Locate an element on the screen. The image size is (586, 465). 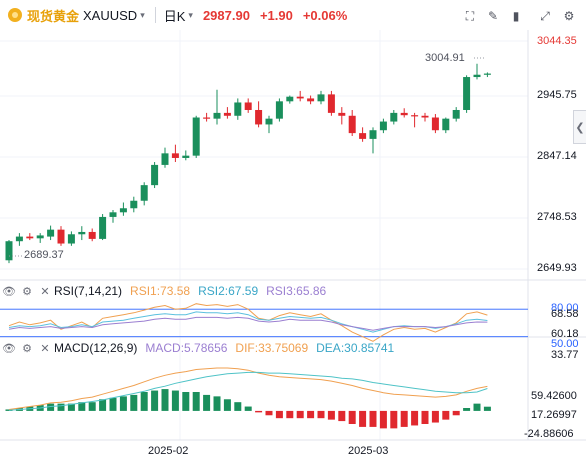
macd-axis-label: -24.88606 is located at coordinates (549, 434).